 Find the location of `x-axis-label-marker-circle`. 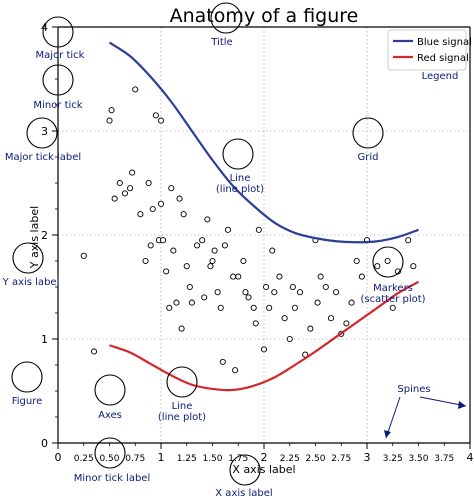

x-axis-label-marker-circle is located at coordinates (245, 470).